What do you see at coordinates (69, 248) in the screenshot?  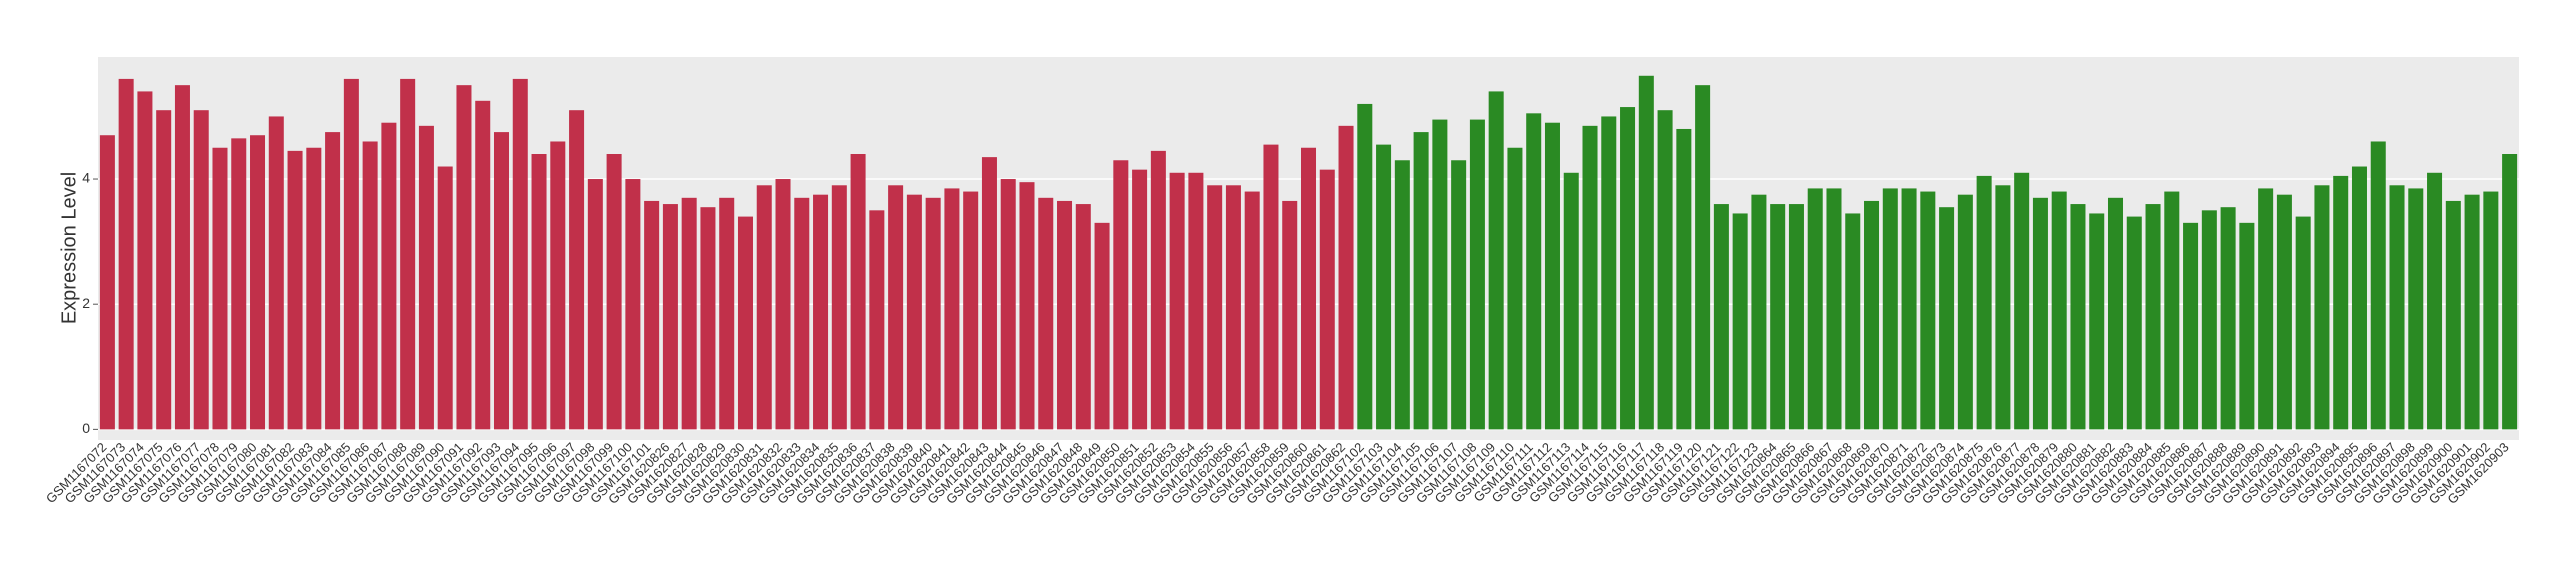 I see `y-axis-label: Expression Level` at bounding box center [69, 248].